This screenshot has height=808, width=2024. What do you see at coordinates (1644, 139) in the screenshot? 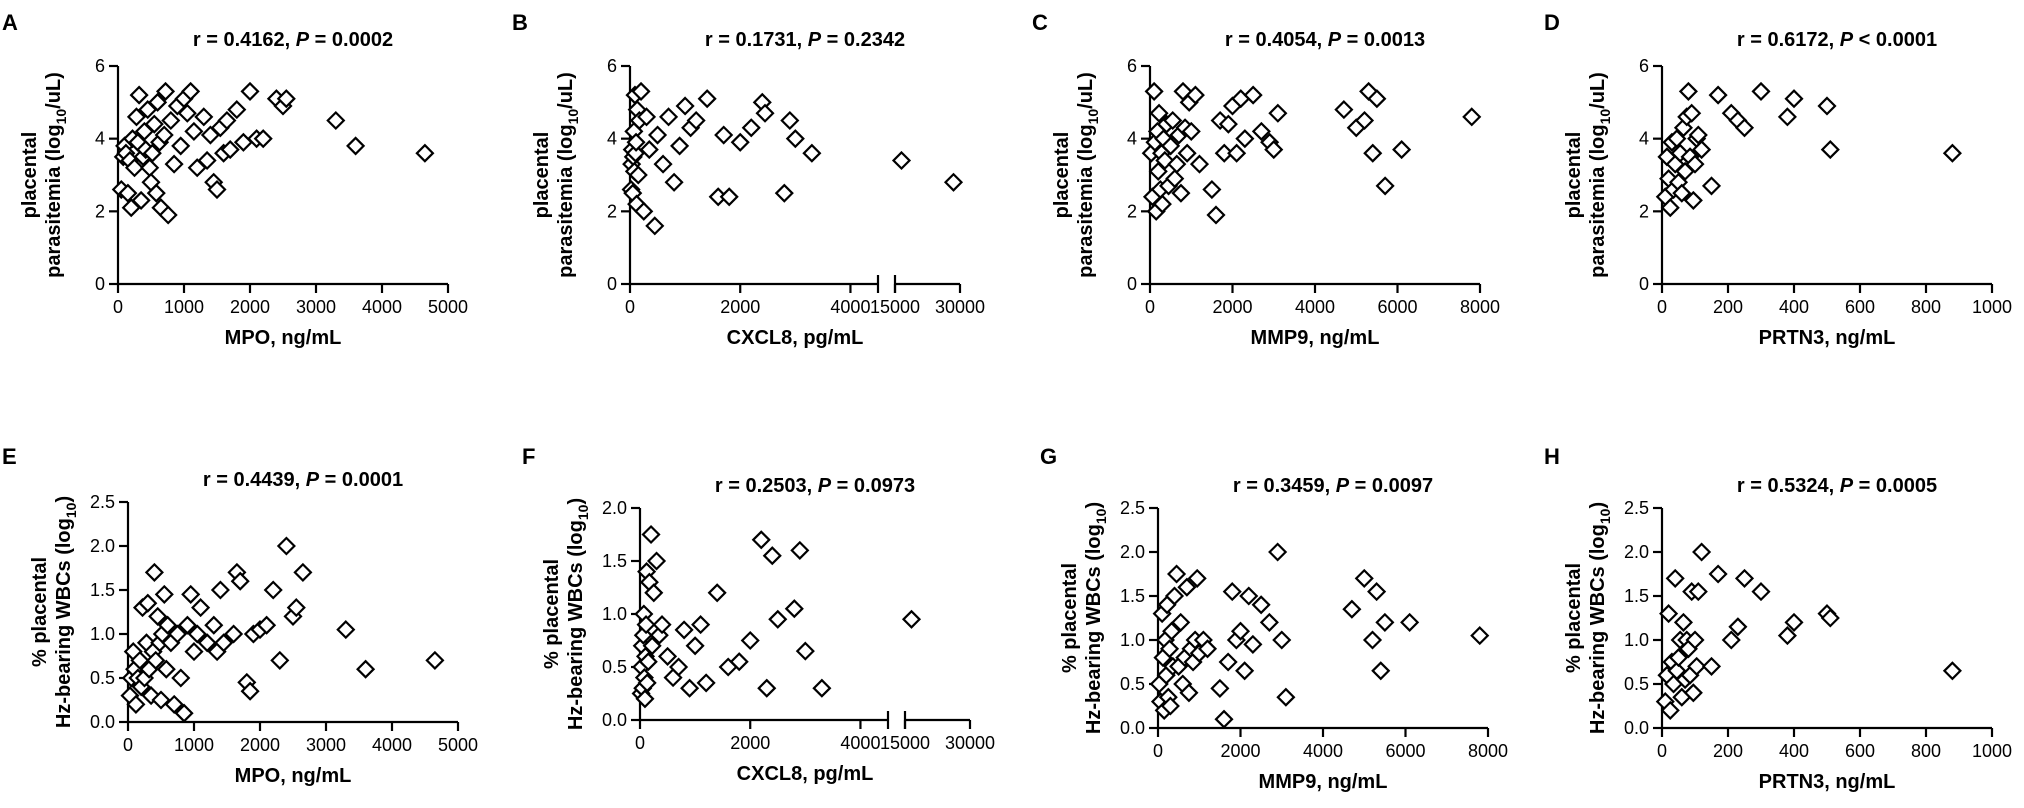
I see `y-tick-label: 4` at bounding box center [1644, 139].